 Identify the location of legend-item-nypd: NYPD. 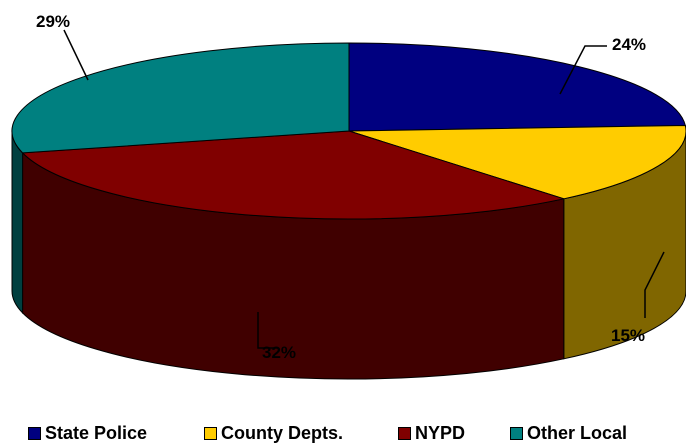
(431, 433).